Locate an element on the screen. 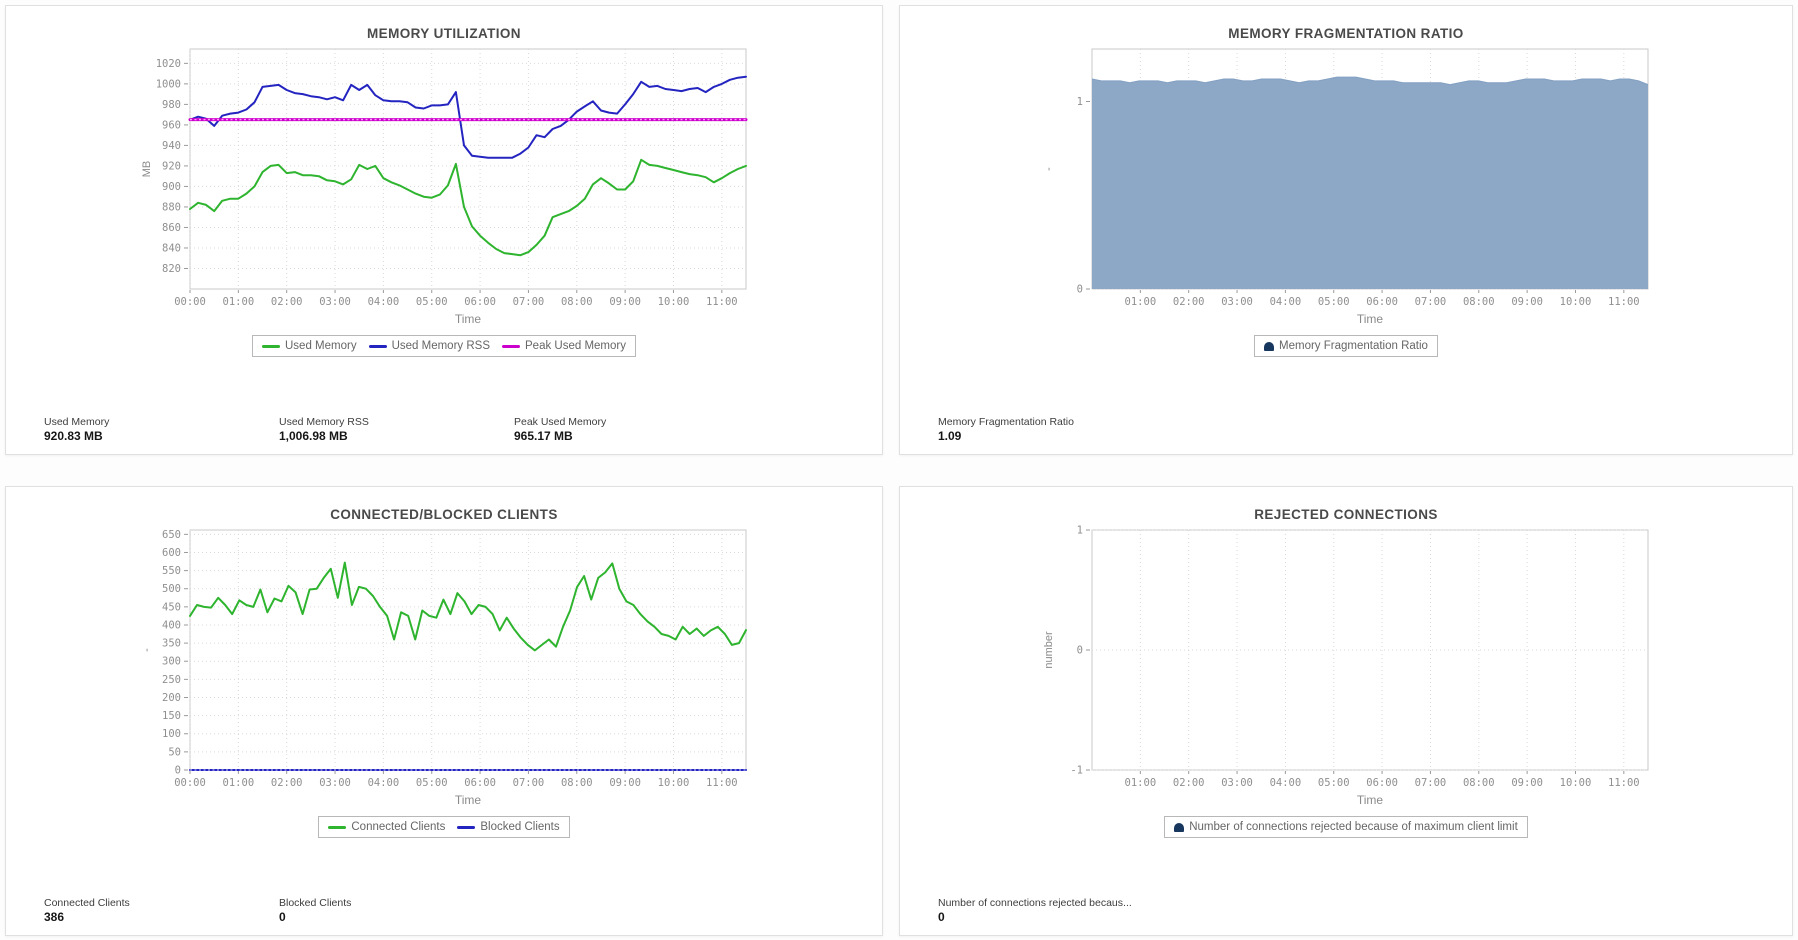 The height and width of the screenshot is (940, 1798). x-tick-label: 00:00 is located at coordinates (190, 302).